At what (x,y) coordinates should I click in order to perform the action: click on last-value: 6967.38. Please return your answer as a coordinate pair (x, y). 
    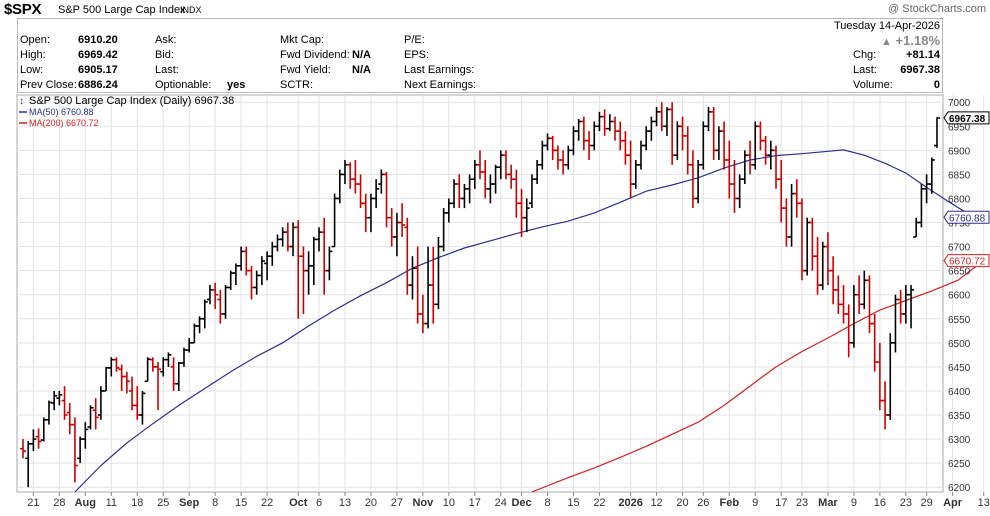
    Looking at the image, I should click on (920, 70).